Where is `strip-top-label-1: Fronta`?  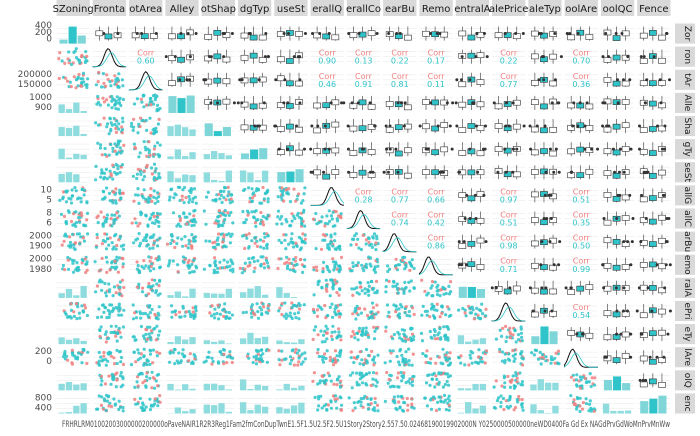
strip-top-label-1: Fronta is located at coordinates (109, 9).